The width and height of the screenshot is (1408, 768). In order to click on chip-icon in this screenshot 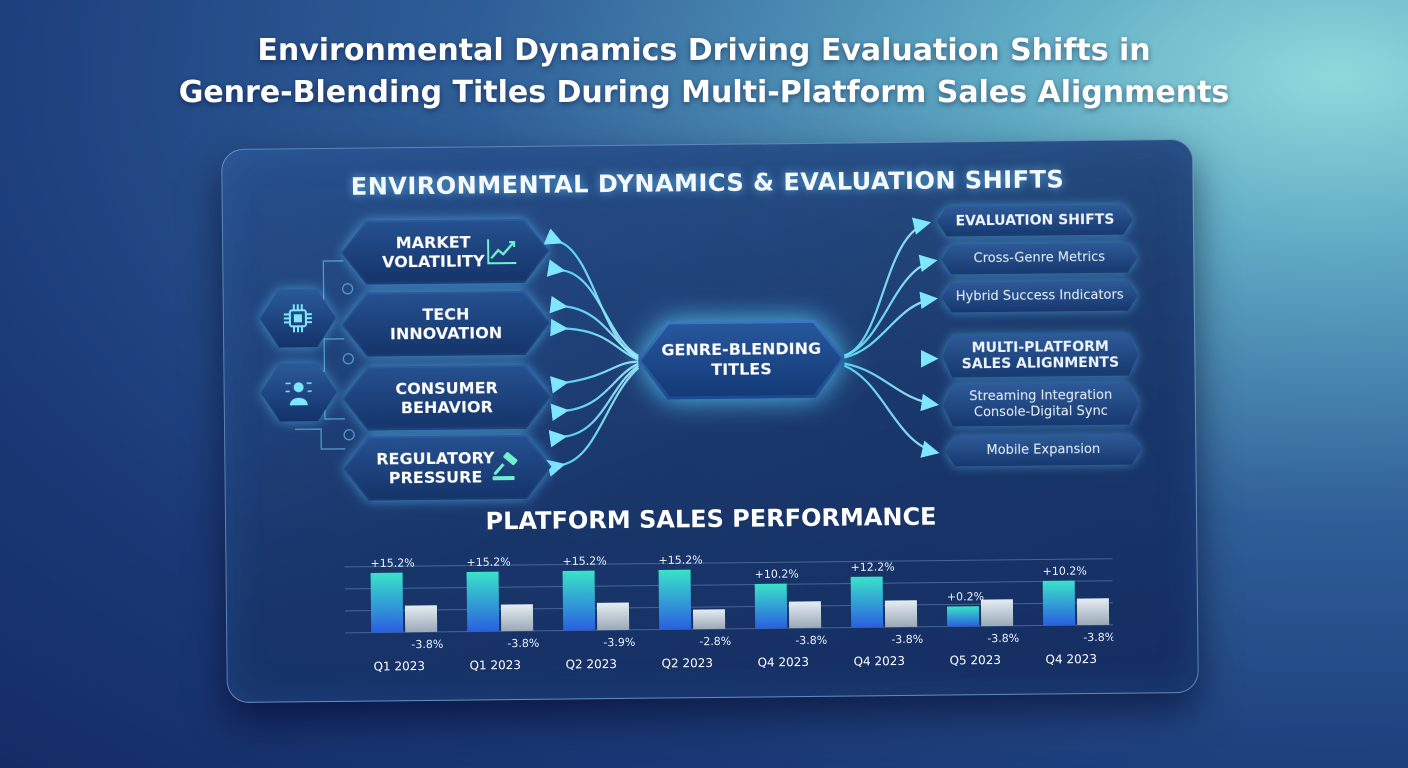, I will do `click(298, 318)`.